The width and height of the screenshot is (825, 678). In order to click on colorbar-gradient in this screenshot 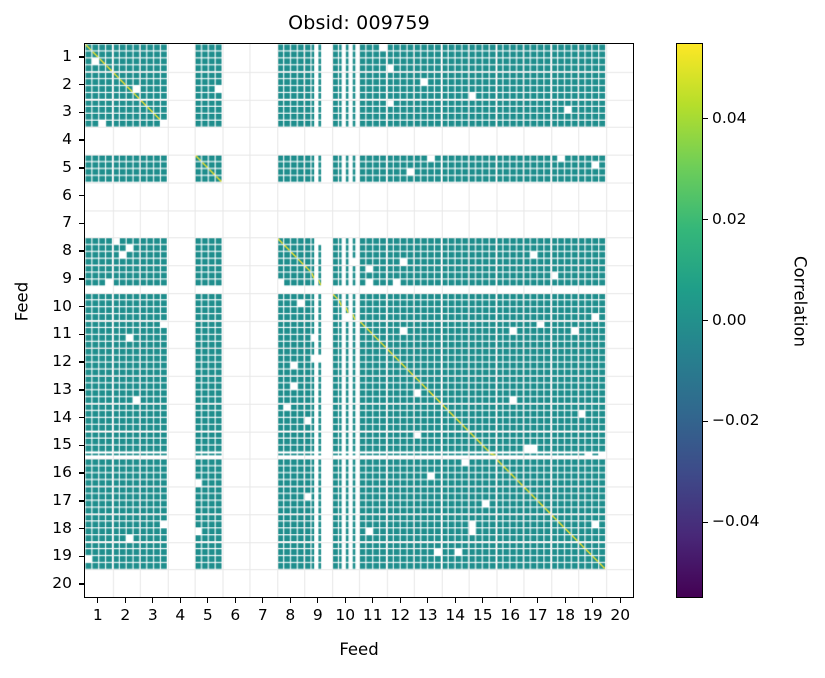, I will do `click(689, 320)`.